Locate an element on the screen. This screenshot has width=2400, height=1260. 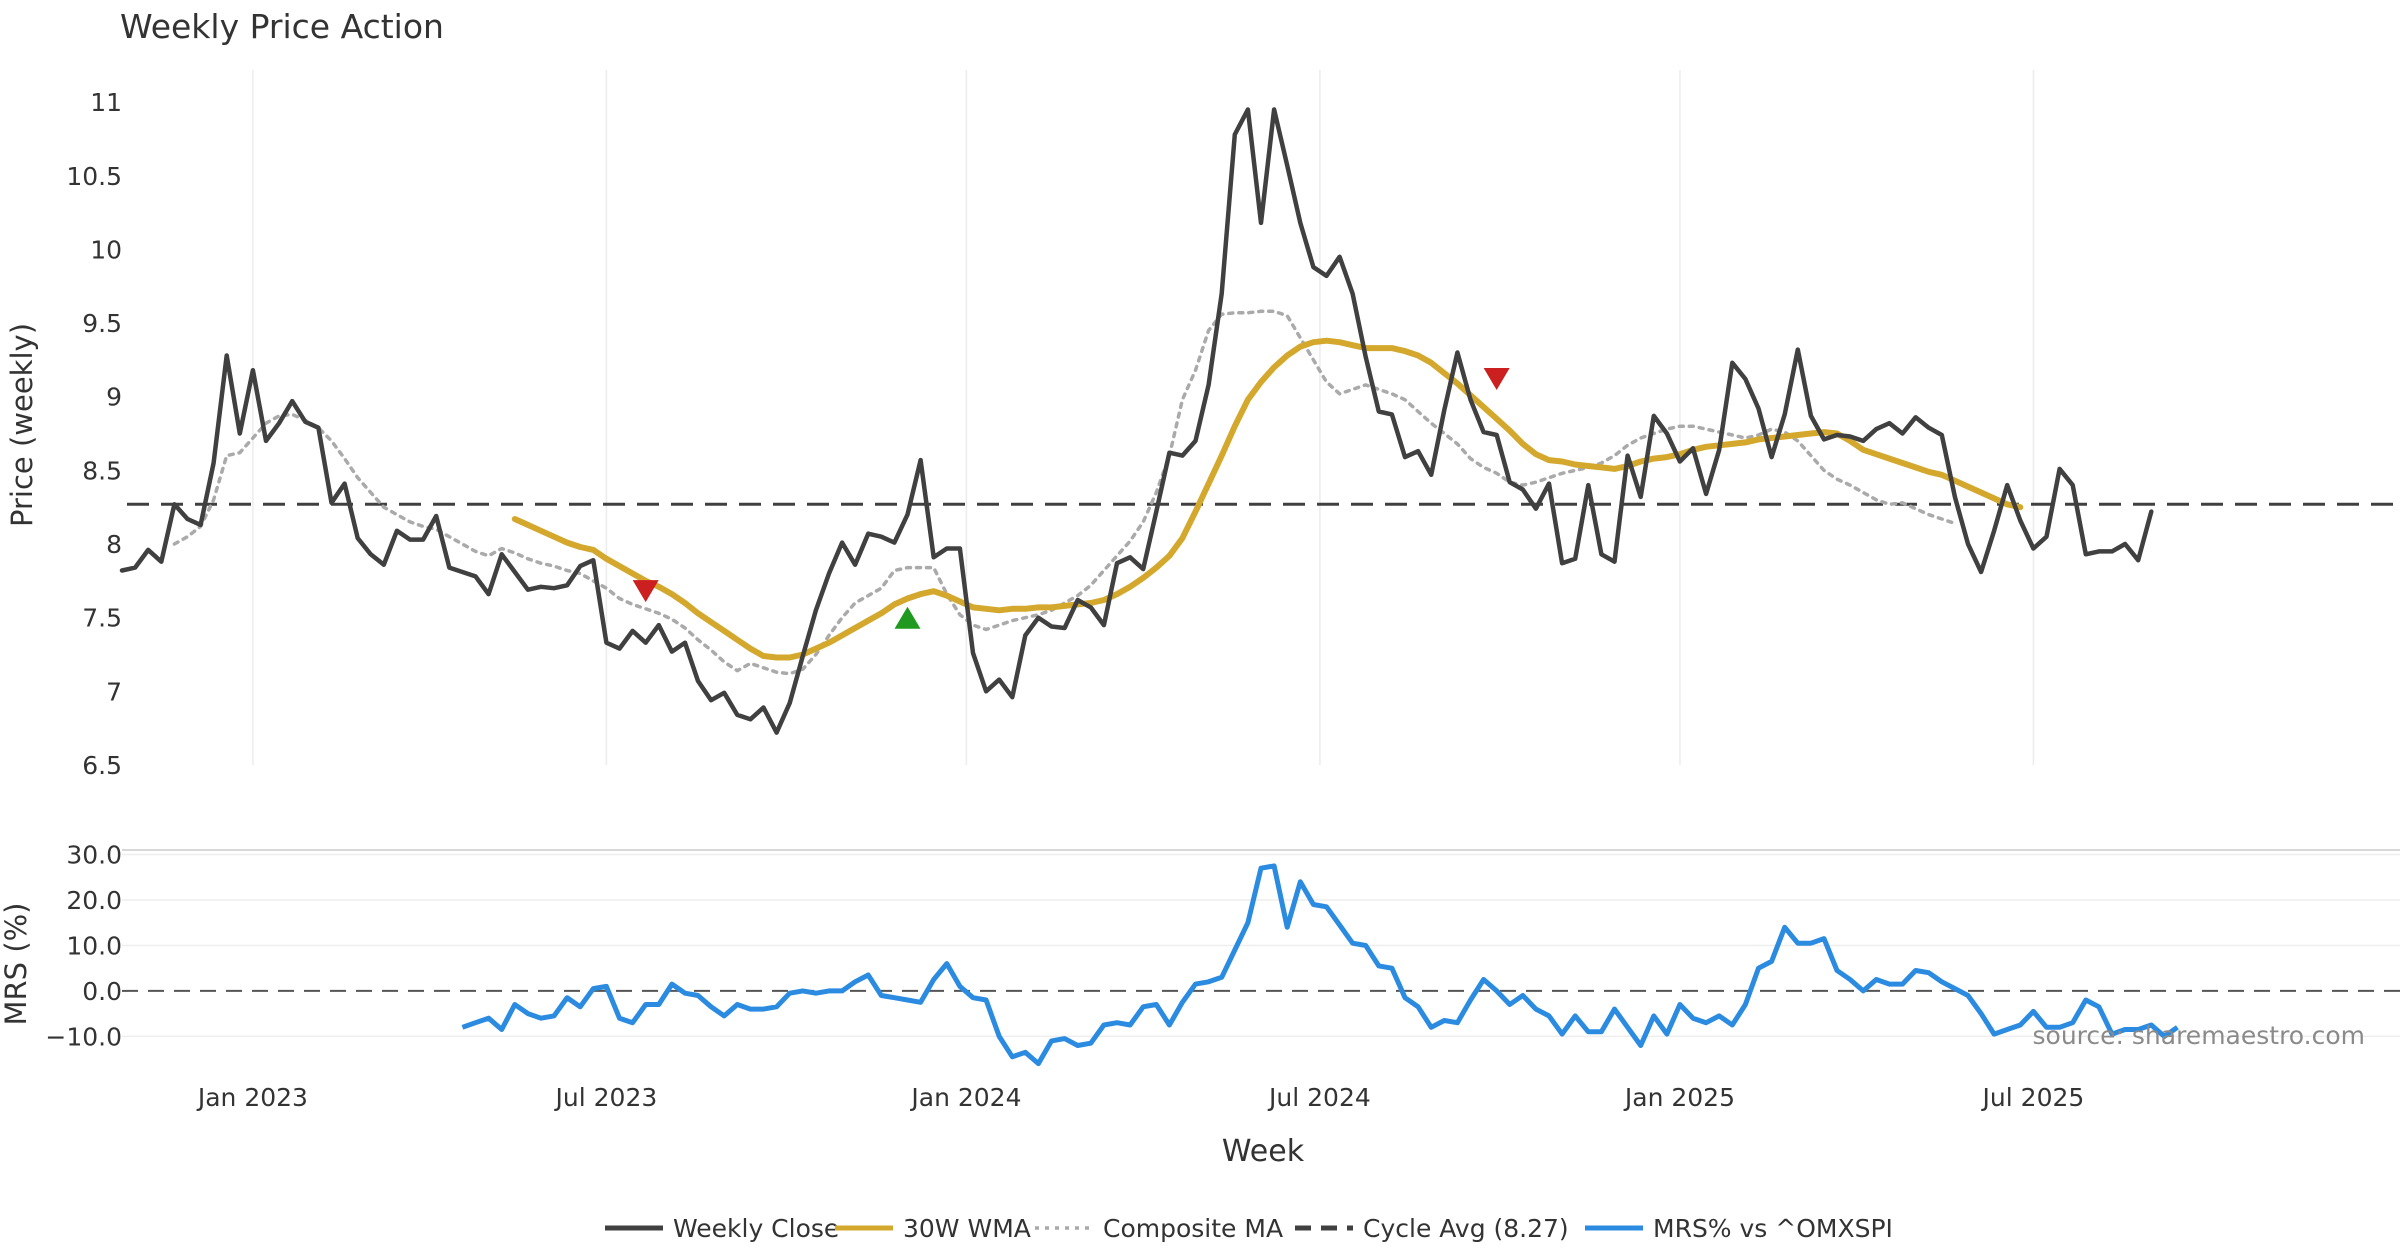
price-y-tick-label: 7.5 is located at coordinates (102, 618).